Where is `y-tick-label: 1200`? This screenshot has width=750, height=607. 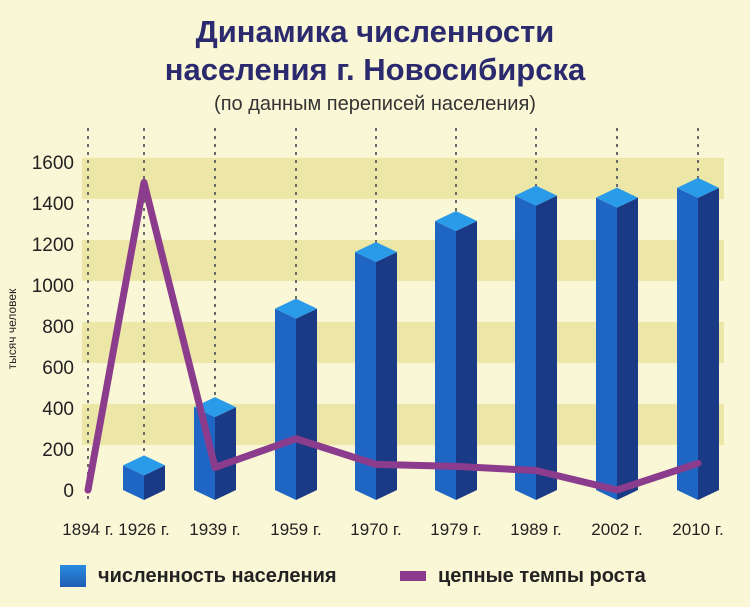 y-tick-label: 1200 is located at coordinates (53, 245).